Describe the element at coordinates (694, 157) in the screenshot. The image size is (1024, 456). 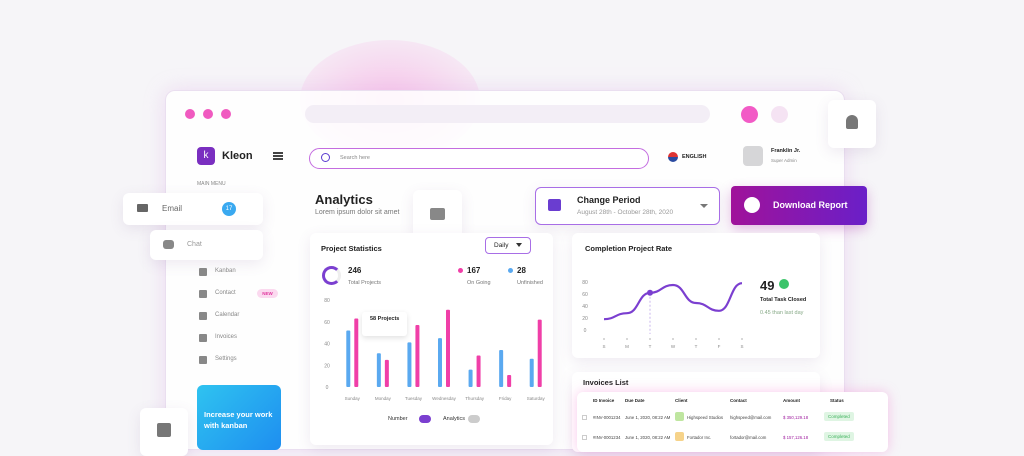
I see `language: ENGLISH` at that location.